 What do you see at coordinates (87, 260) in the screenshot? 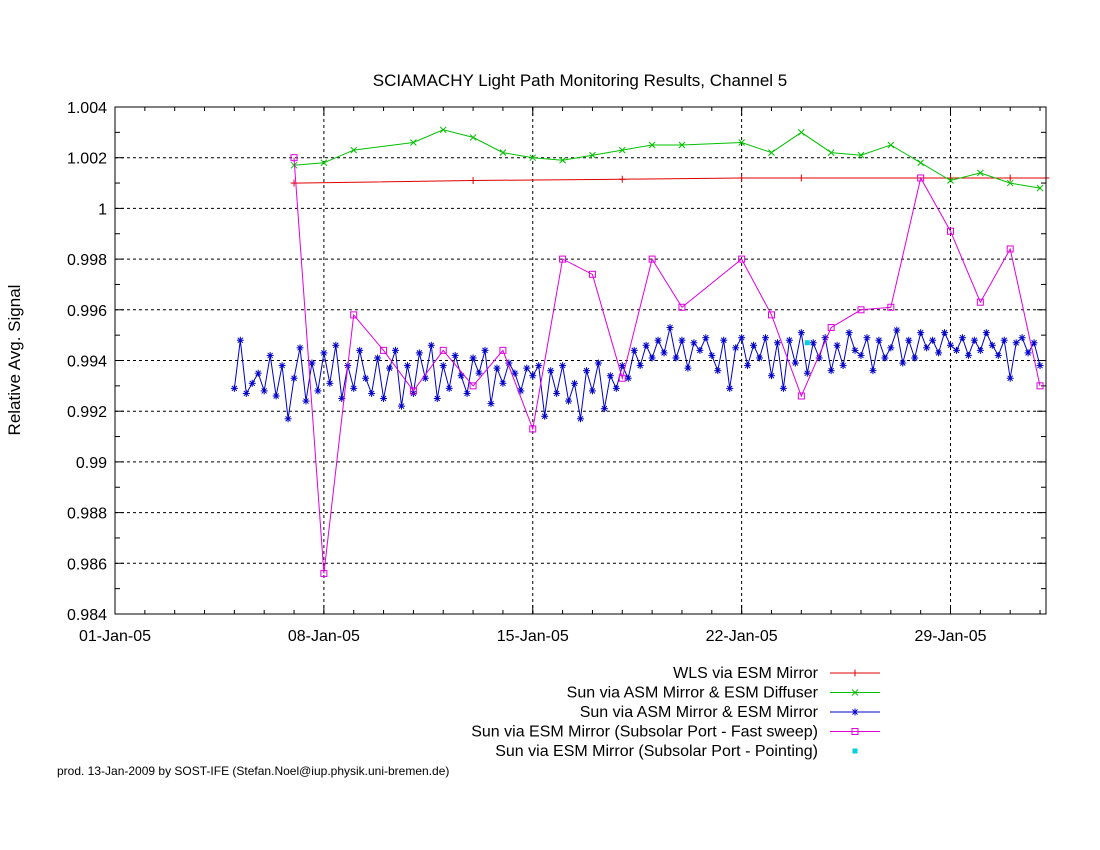
I see `y-tick-label: 0.998` at bounding box center [87, 260].